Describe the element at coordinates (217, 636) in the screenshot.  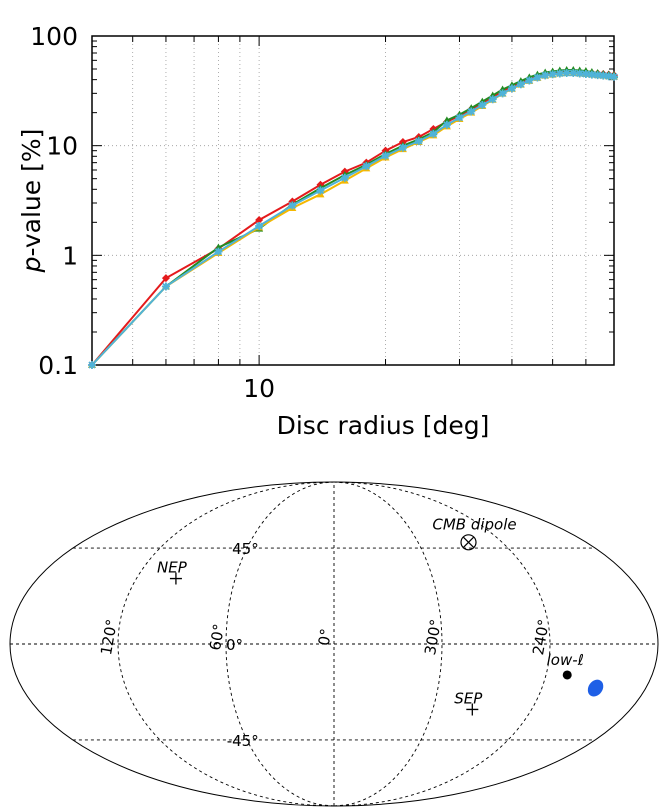
I see `longitude-label: 60°` at that location.